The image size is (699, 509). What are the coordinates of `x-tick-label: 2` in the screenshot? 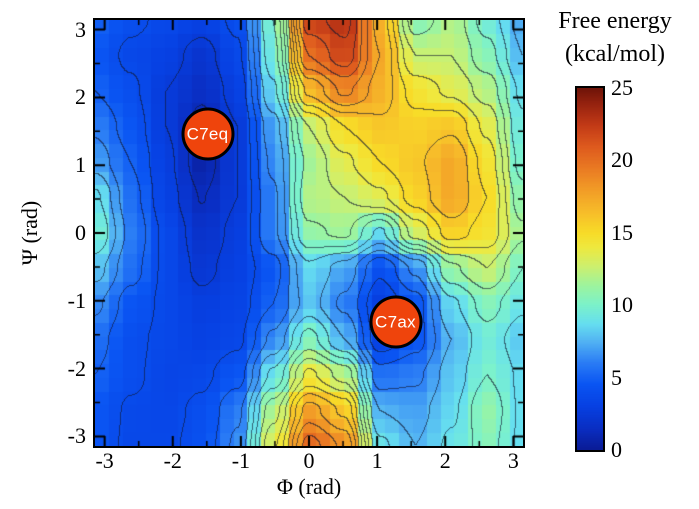 It's located at (445, 460).